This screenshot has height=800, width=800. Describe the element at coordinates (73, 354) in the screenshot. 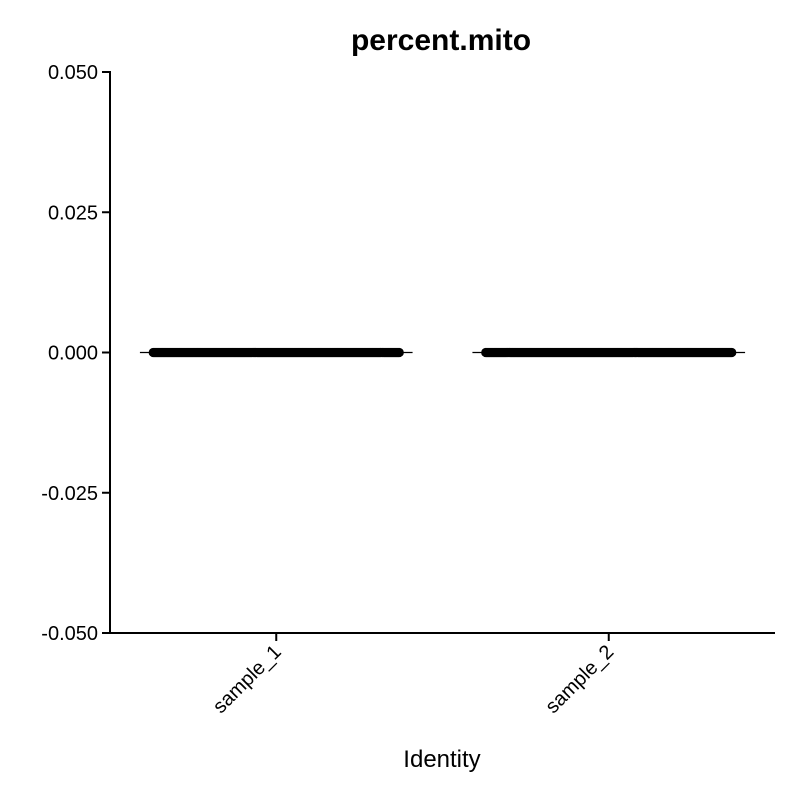

I see `y-tick-label: 0.000` at that location.